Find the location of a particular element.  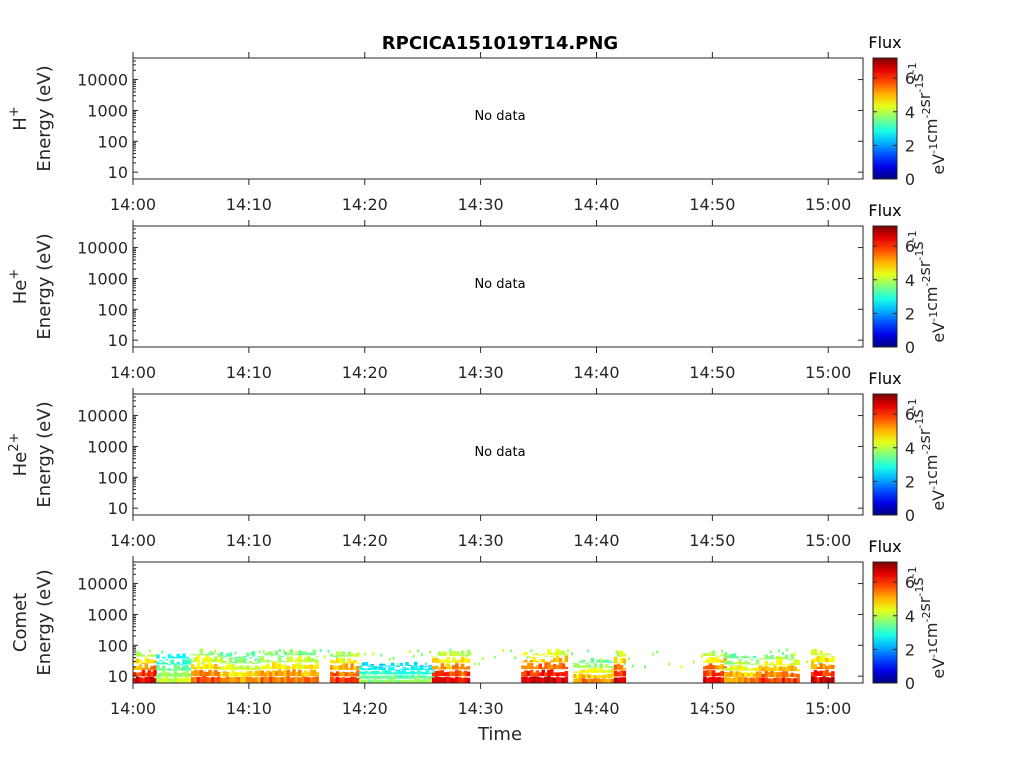

colorbar-title: Flux is located at coordinates (884, 42).